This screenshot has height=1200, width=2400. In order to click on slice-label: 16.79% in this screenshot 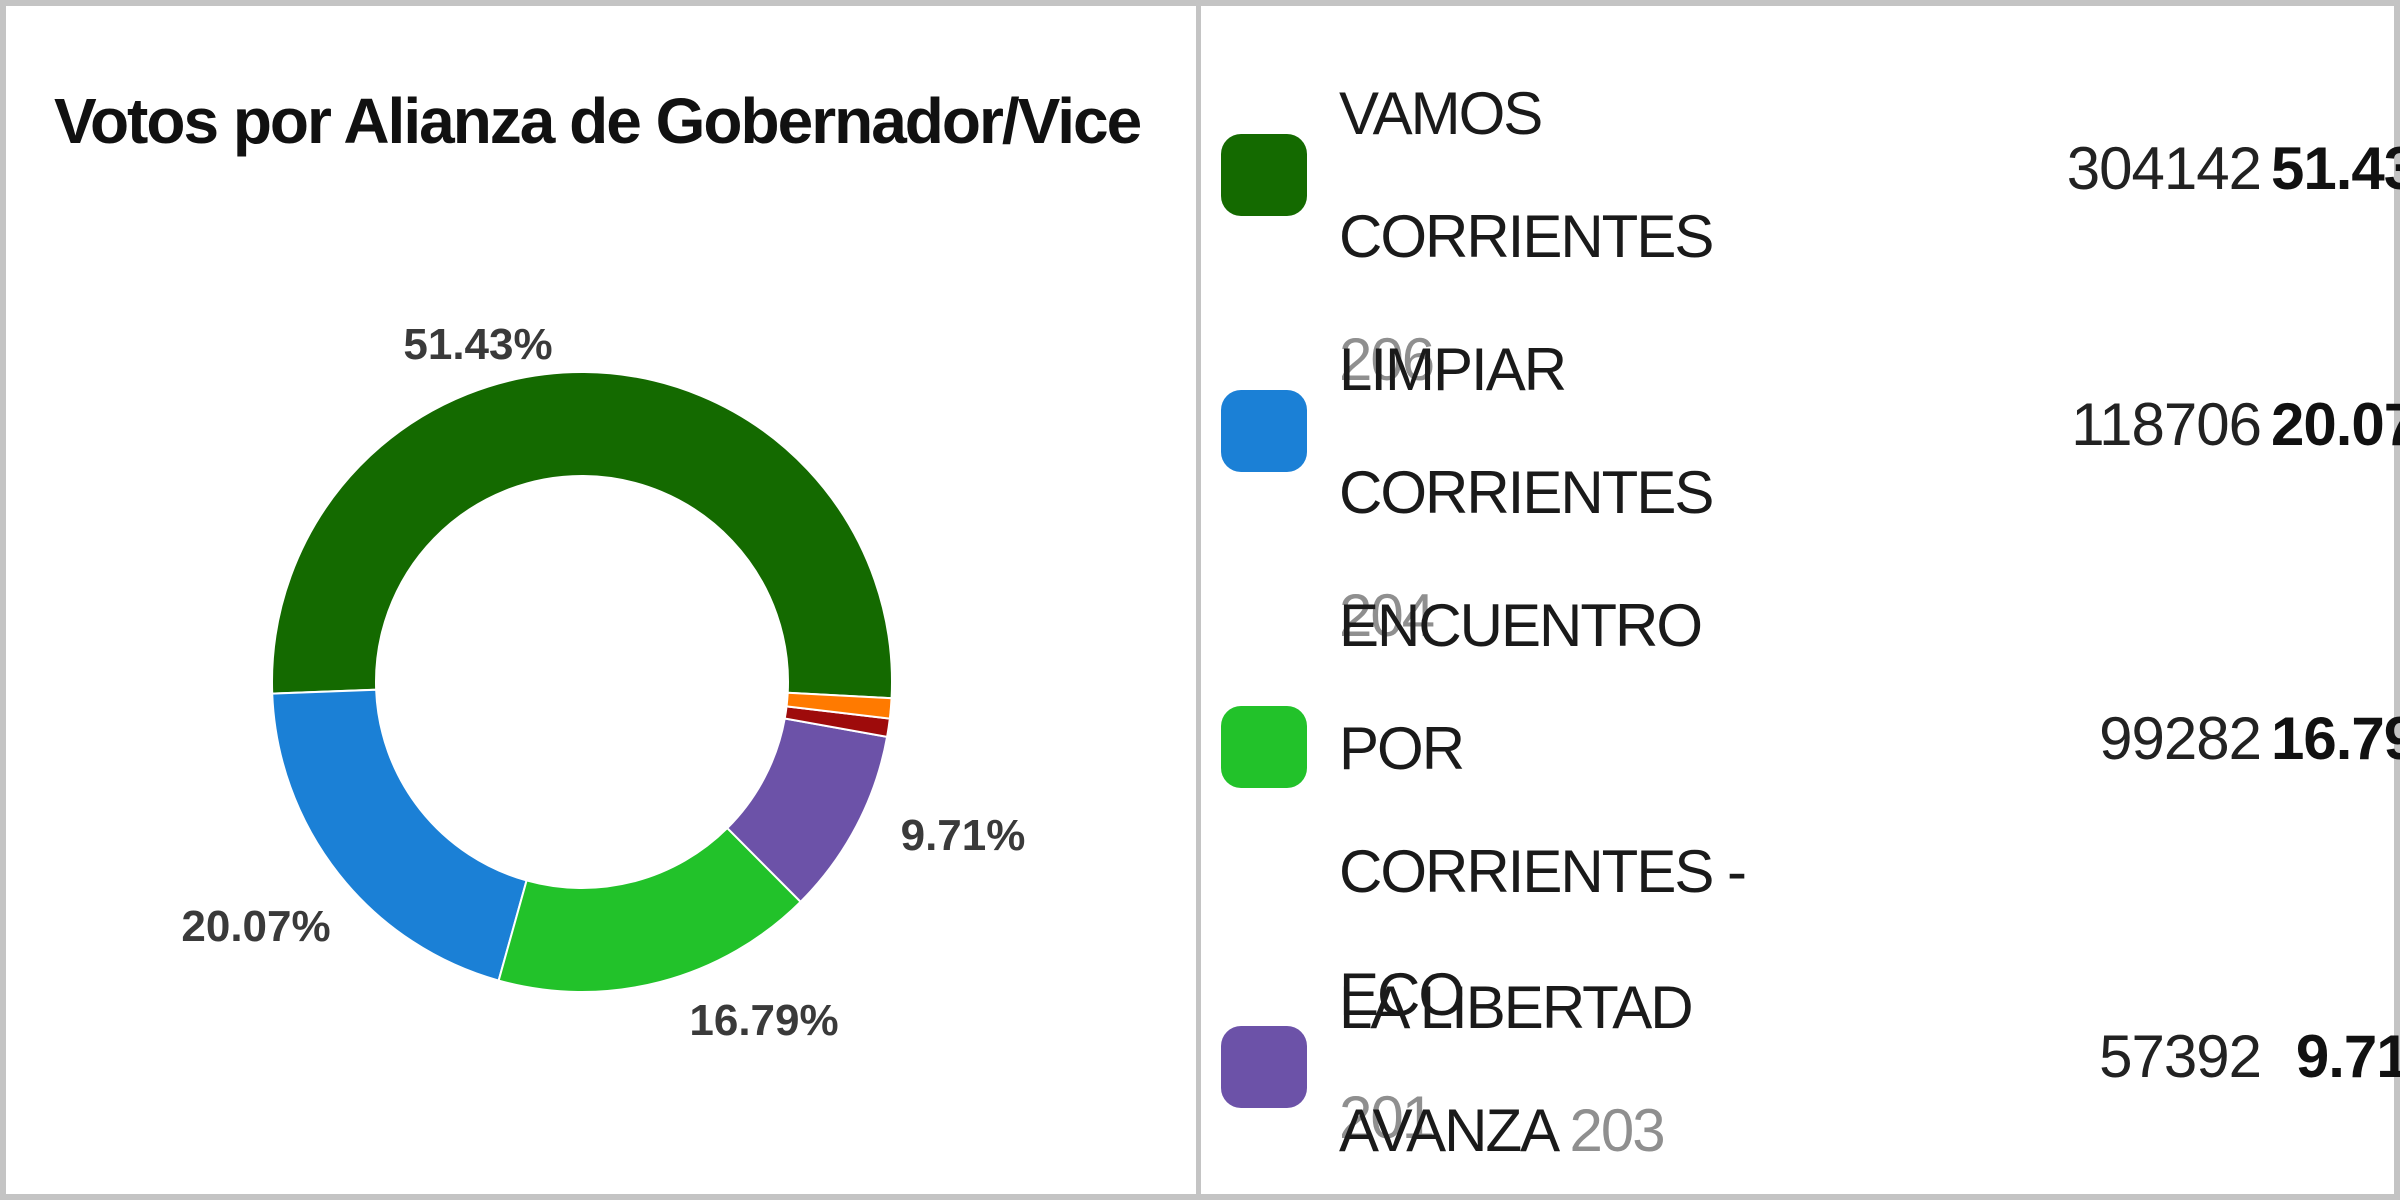, I will do `click(763, 1020)`.